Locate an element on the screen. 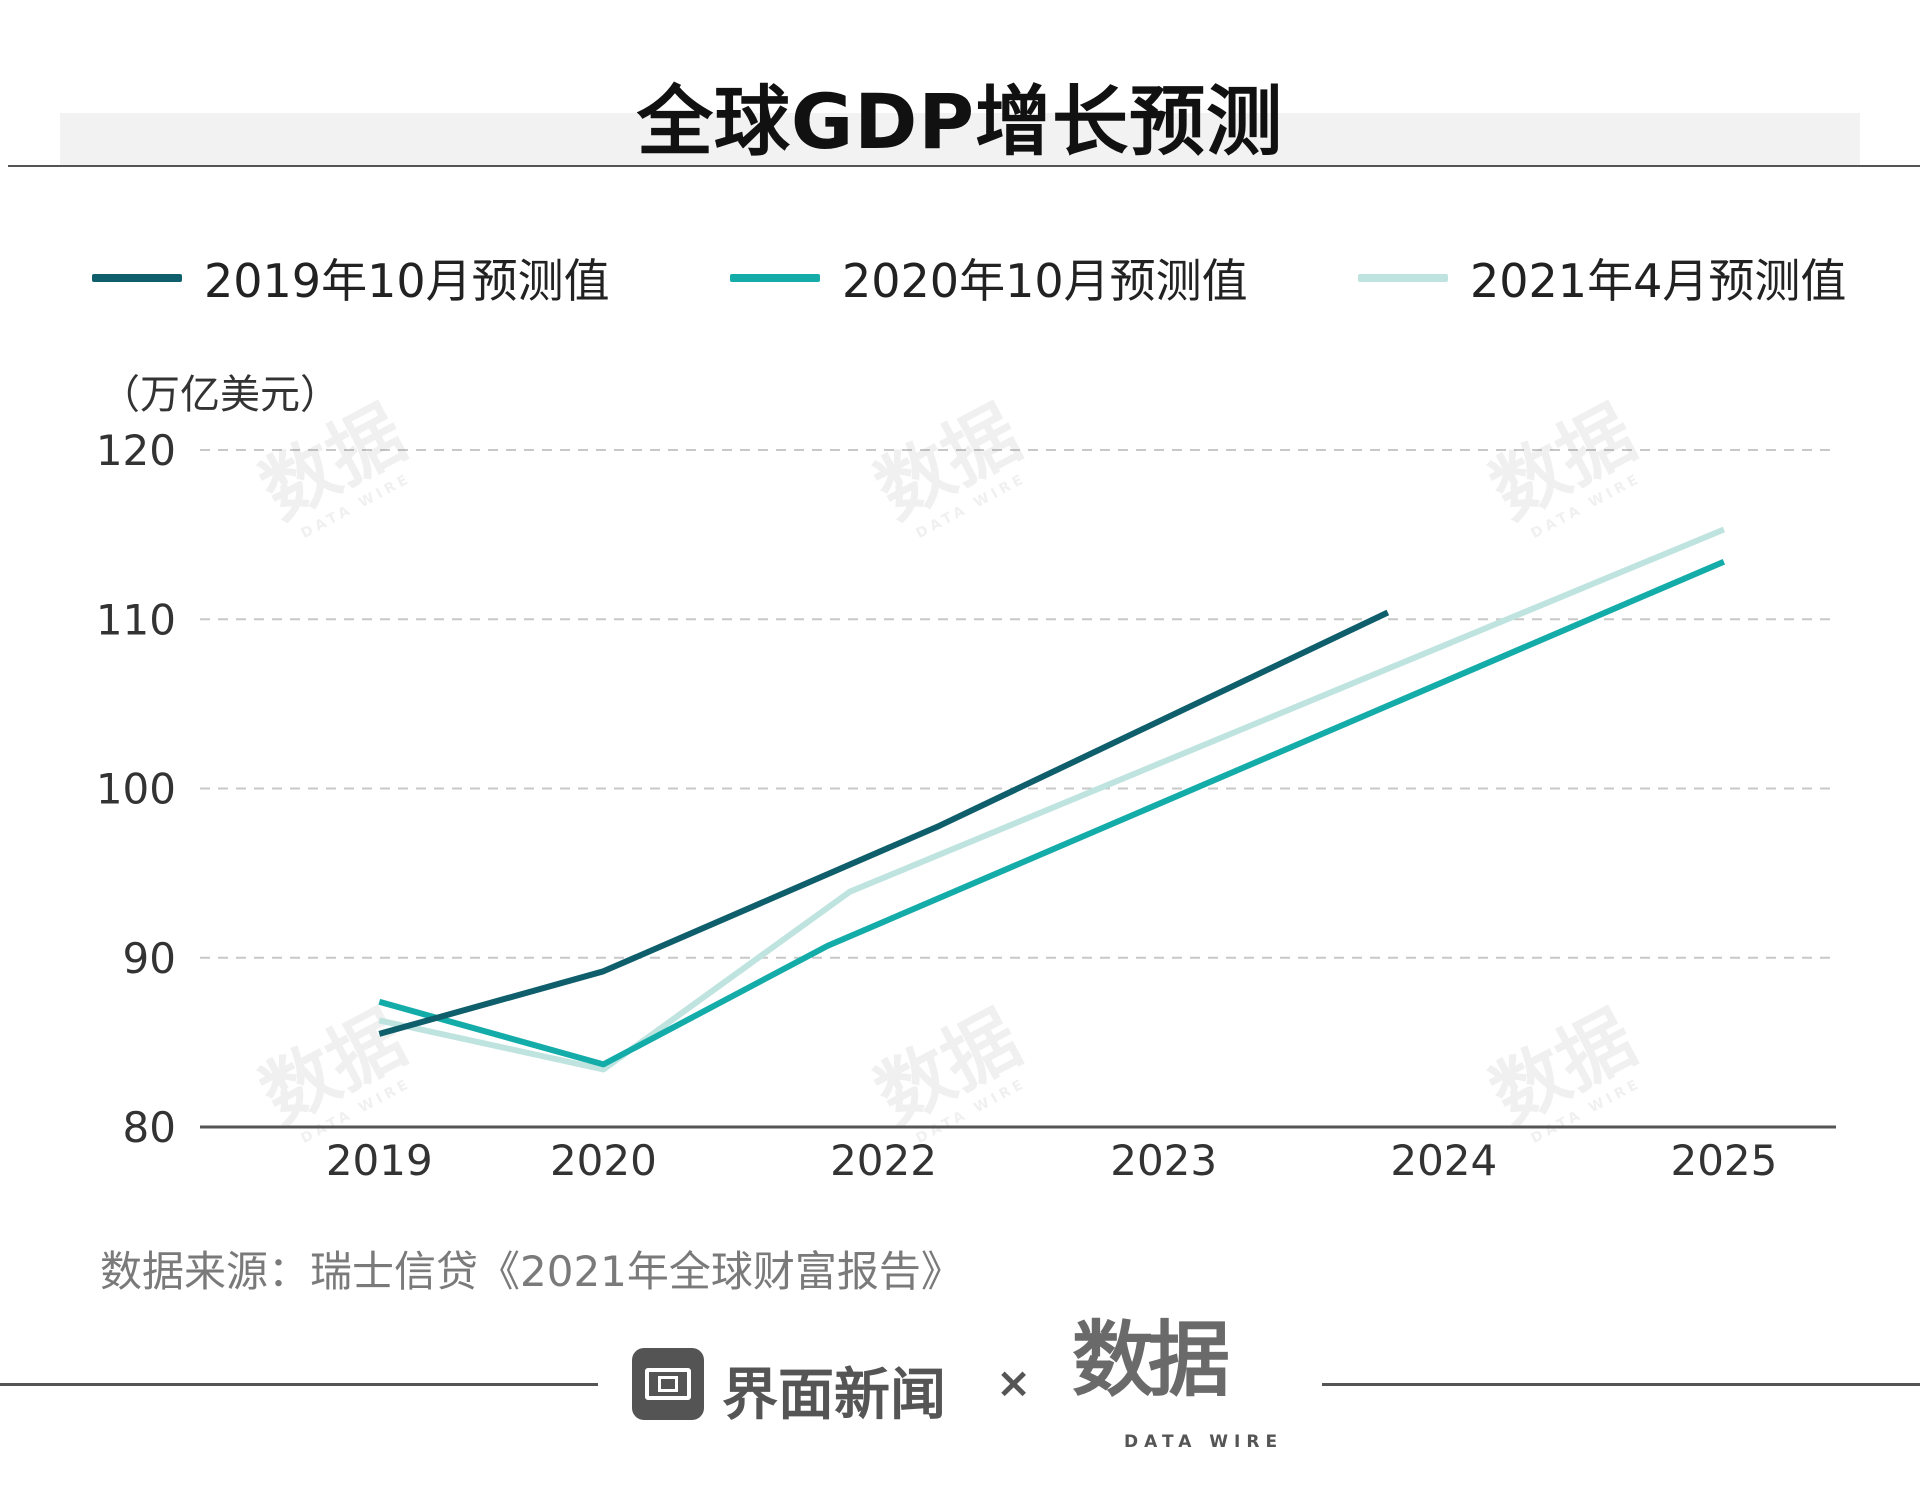 Image resolution: width=1920 pixels, height=1496 pixels. footer-rule-left is located at coordinates (299, 1384).